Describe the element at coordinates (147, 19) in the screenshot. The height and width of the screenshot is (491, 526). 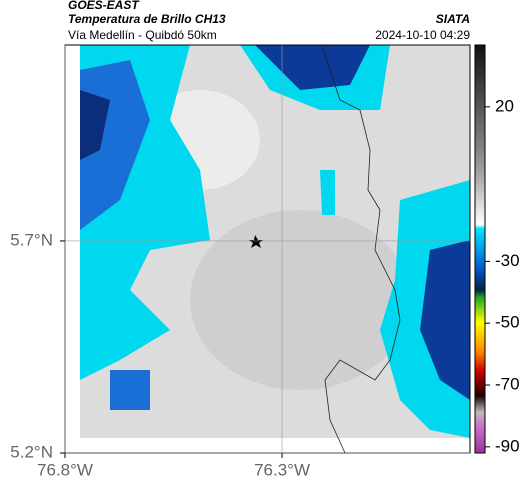
I see `title: Temperatura de Brillo CH13` at that location.